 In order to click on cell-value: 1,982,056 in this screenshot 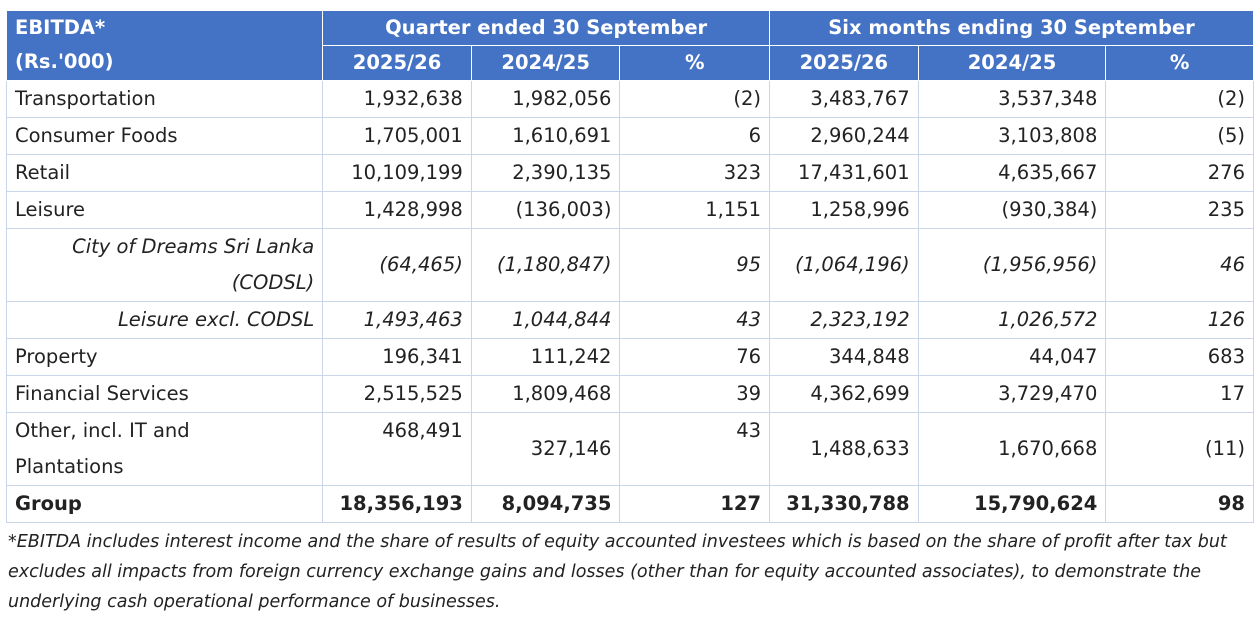, I will do `click(545, 99)`.